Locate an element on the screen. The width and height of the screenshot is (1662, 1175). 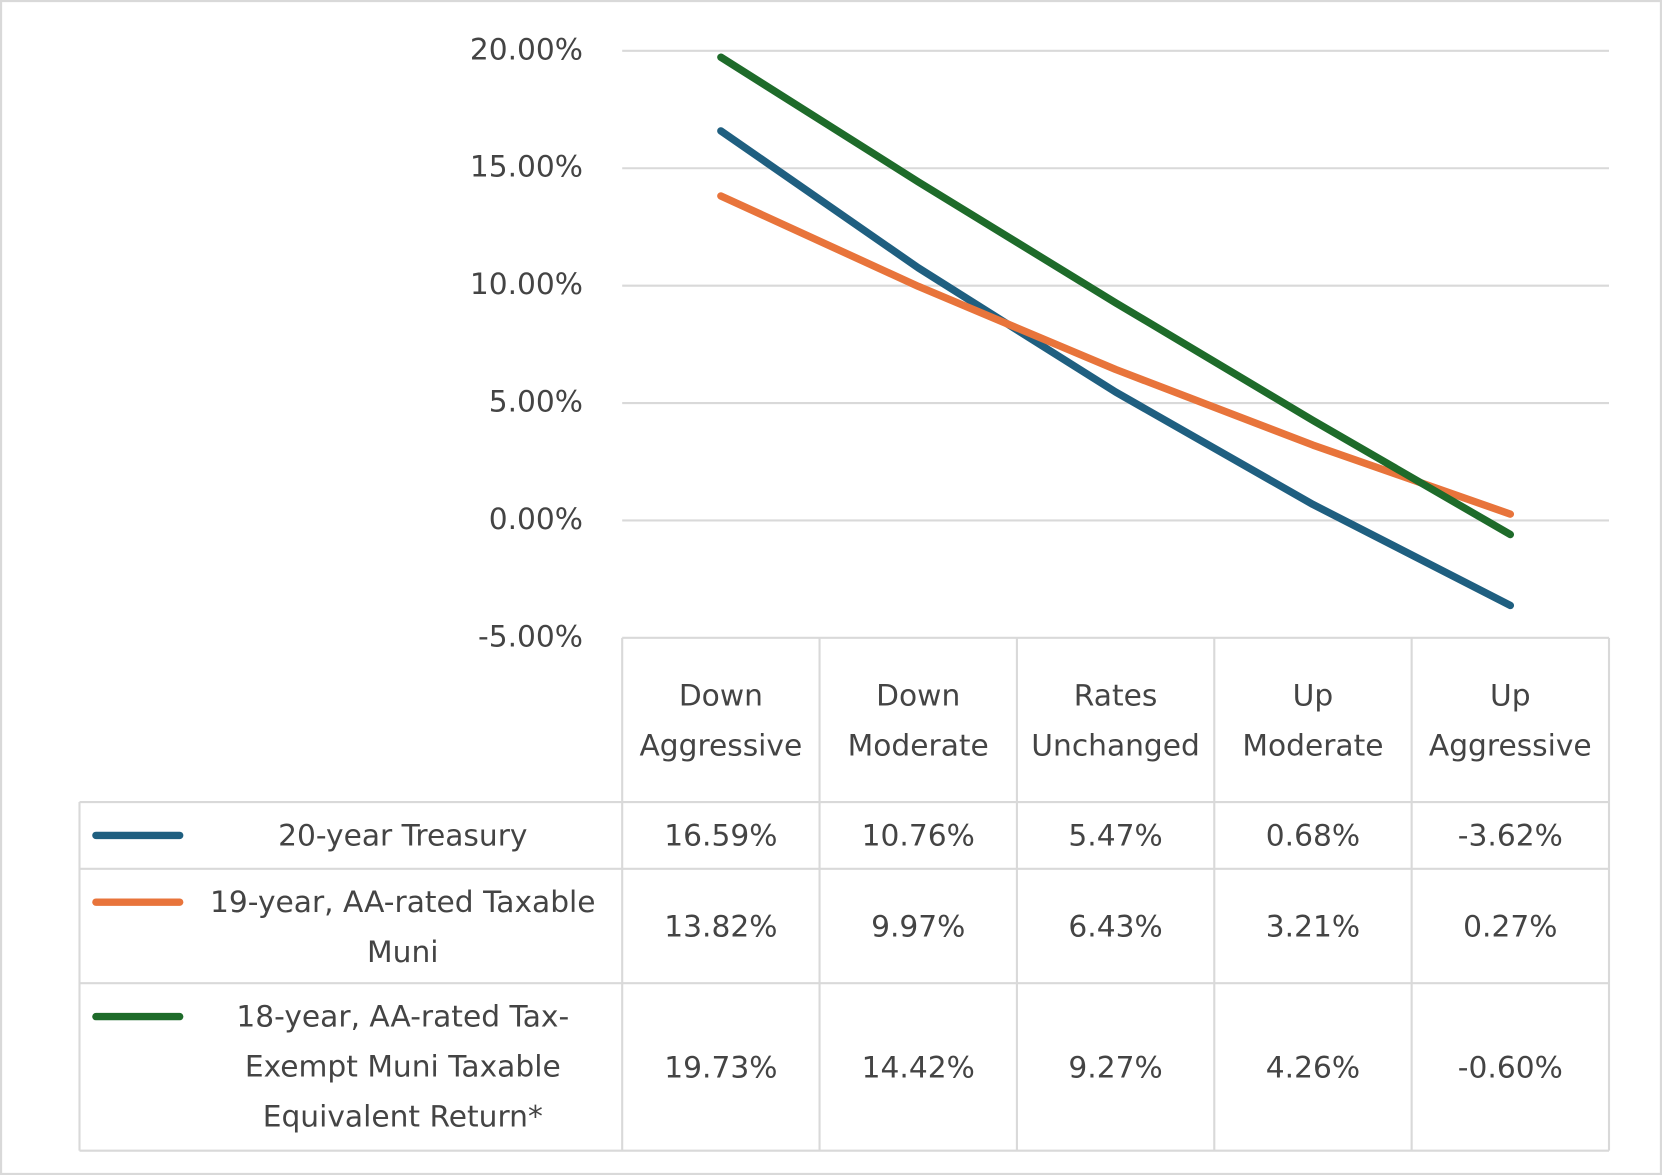
value-label-box: 14.42% is located at coordinates (918, 1067).